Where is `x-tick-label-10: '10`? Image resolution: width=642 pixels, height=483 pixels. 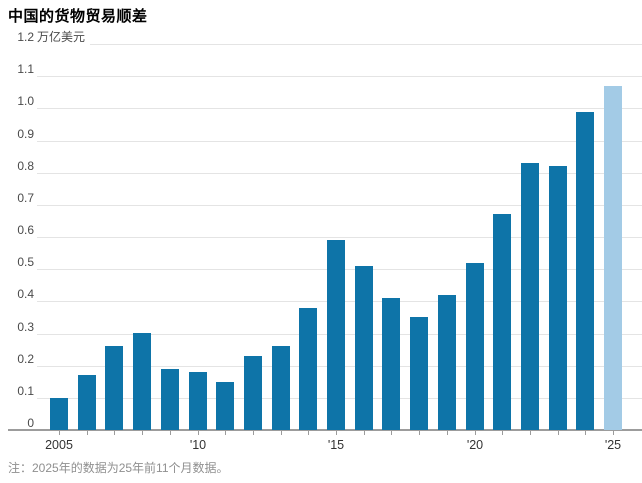
x-tick-label-10: '10 is located at coordinates (198, 445).